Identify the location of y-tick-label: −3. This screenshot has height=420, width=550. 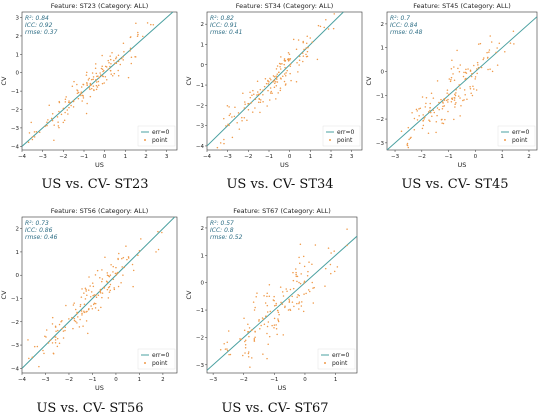
(200, 127).